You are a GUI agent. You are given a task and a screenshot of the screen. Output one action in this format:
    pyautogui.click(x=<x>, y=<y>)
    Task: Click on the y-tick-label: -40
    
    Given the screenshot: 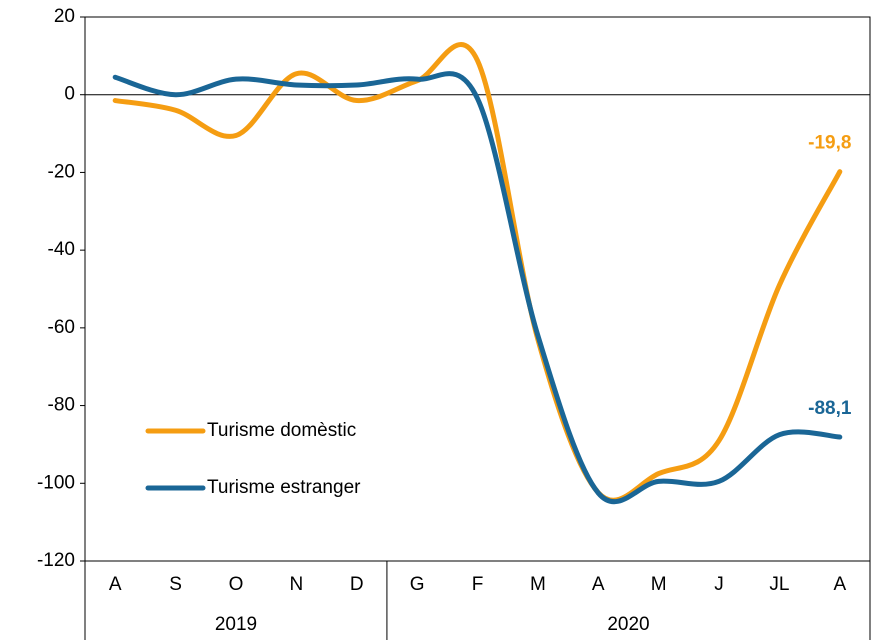 What is the action you would take?
    pyautogui.click(x=61, y=249)
    